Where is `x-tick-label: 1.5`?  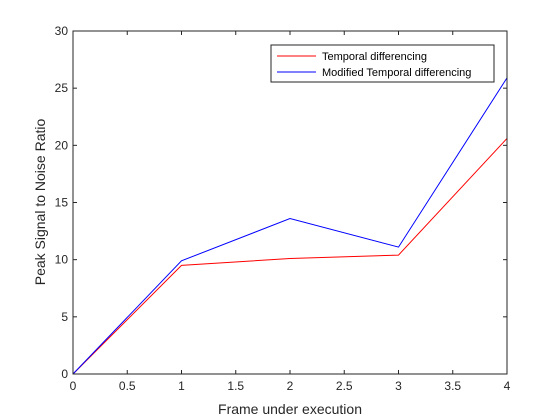
x-tick-label: 1.5 is located at coordinates (235, 386).